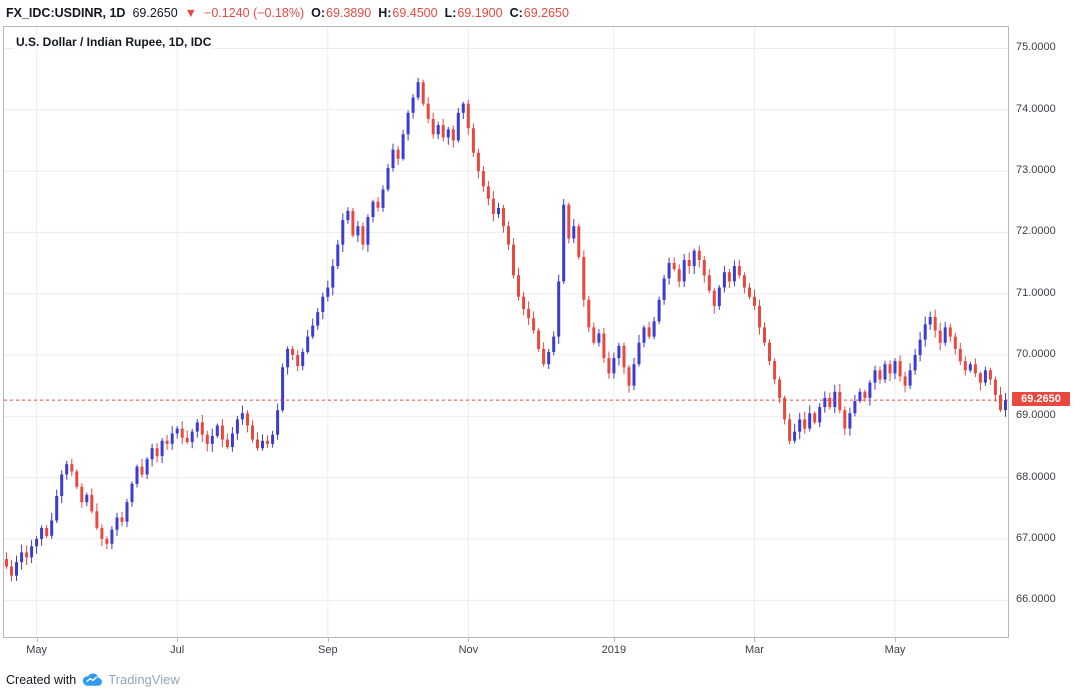 This screenshot has width=1075, height=700. What do you see at coordinates (1036, 47) in the screenshot?
I see `price-axis-label: 75.0000` at bounding box center [1036, 47].